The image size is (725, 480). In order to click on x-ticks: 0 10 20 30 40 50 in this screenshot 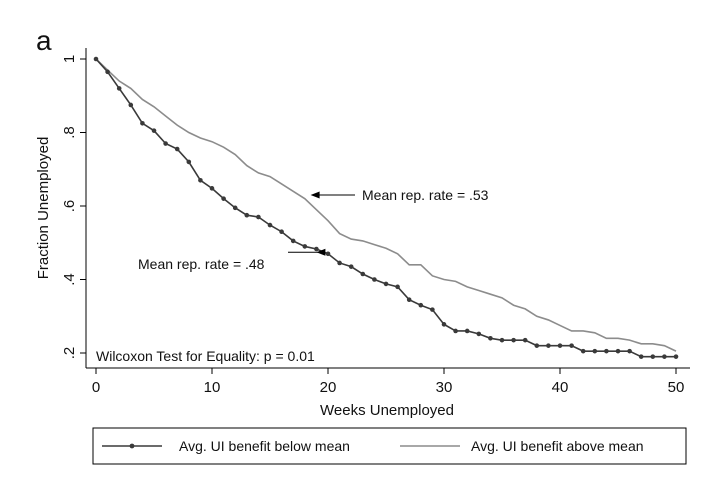, I will do `click(388, 382)`.